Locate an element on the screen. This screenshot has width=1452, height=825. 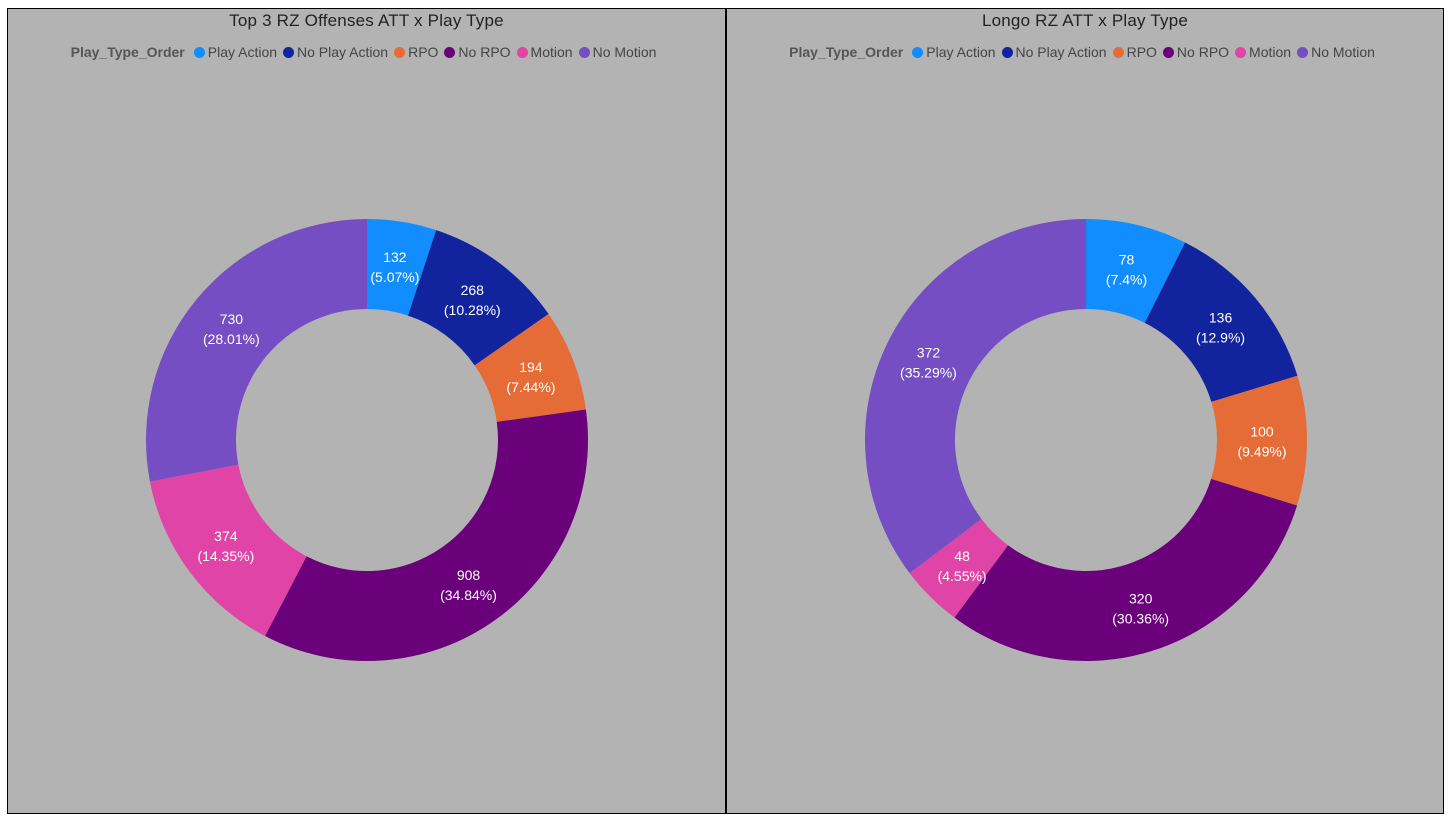
slice-percent-label: (9.49%) is located at coordinates (1261, 452).